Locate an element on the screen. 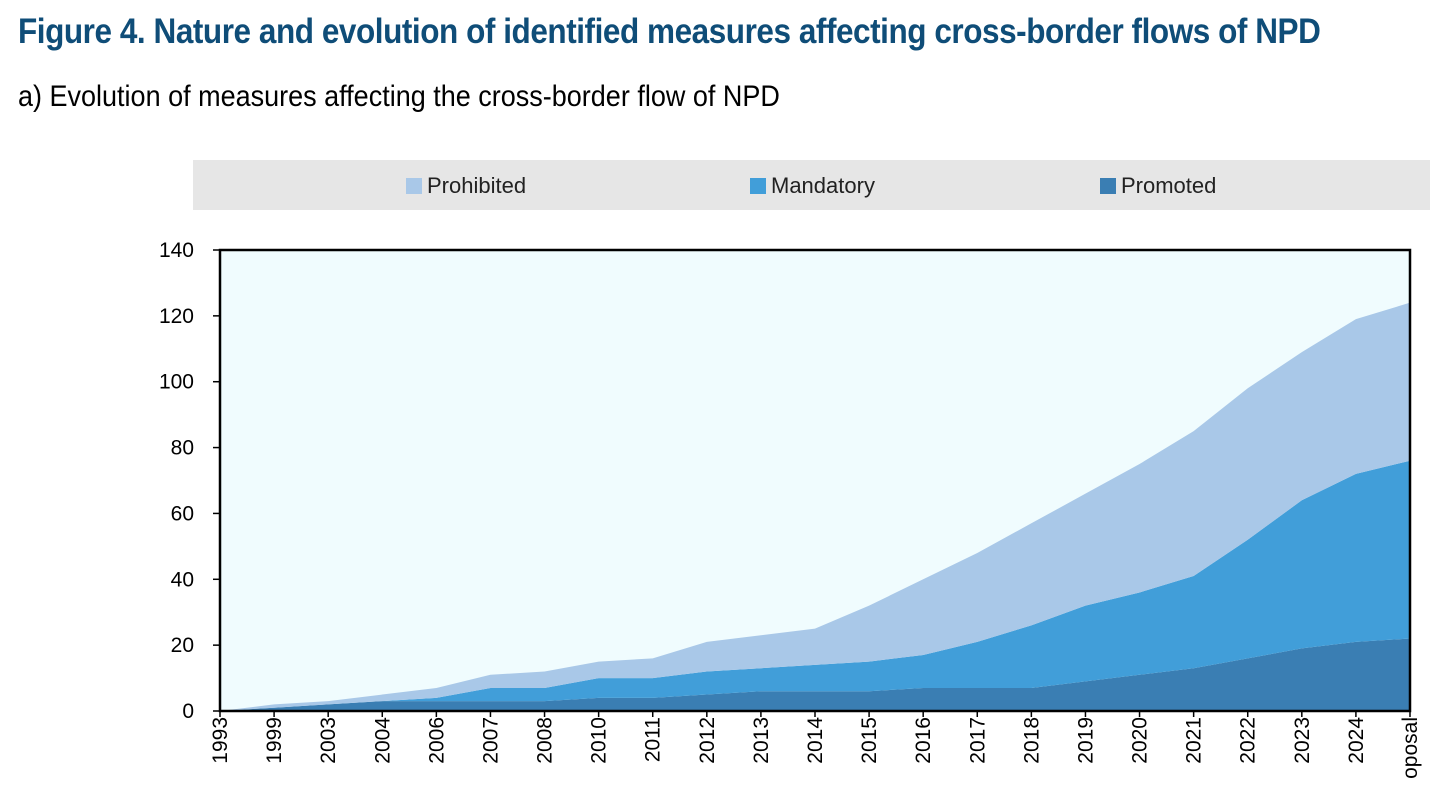 The image size is (1456, 798). x-tick-label: 2021 is located at coordinates (1194, 740).